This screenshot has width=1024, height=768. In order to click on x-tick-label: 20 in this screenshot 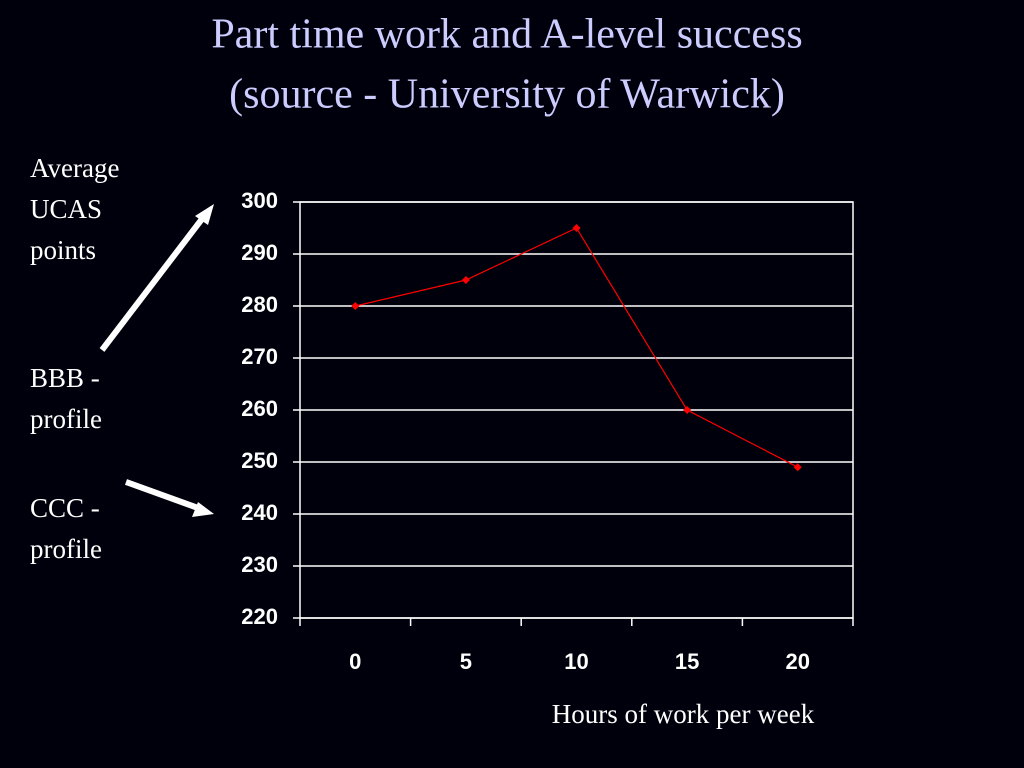, I will do `click(797, 661)`.